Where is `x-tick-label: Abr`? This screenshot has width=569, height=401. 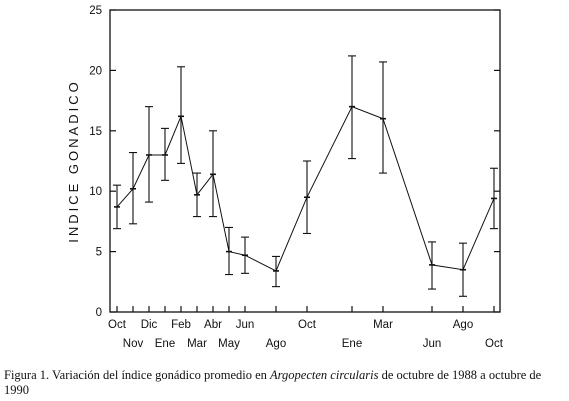 x-tick-label: Abr is located at coordinates (213, 325).